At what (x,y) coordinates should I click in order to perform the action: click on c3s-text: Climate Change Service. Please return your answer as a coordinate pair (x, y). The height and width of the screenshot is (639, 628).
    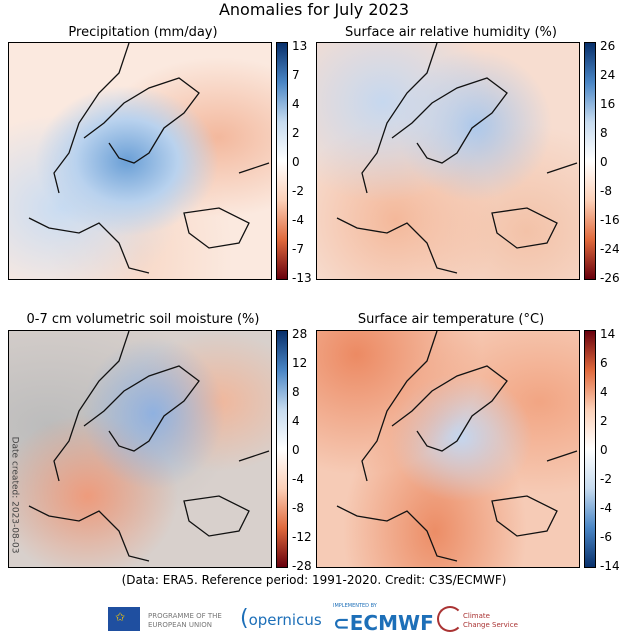
    Looking at the image, I should click on (490, 620).